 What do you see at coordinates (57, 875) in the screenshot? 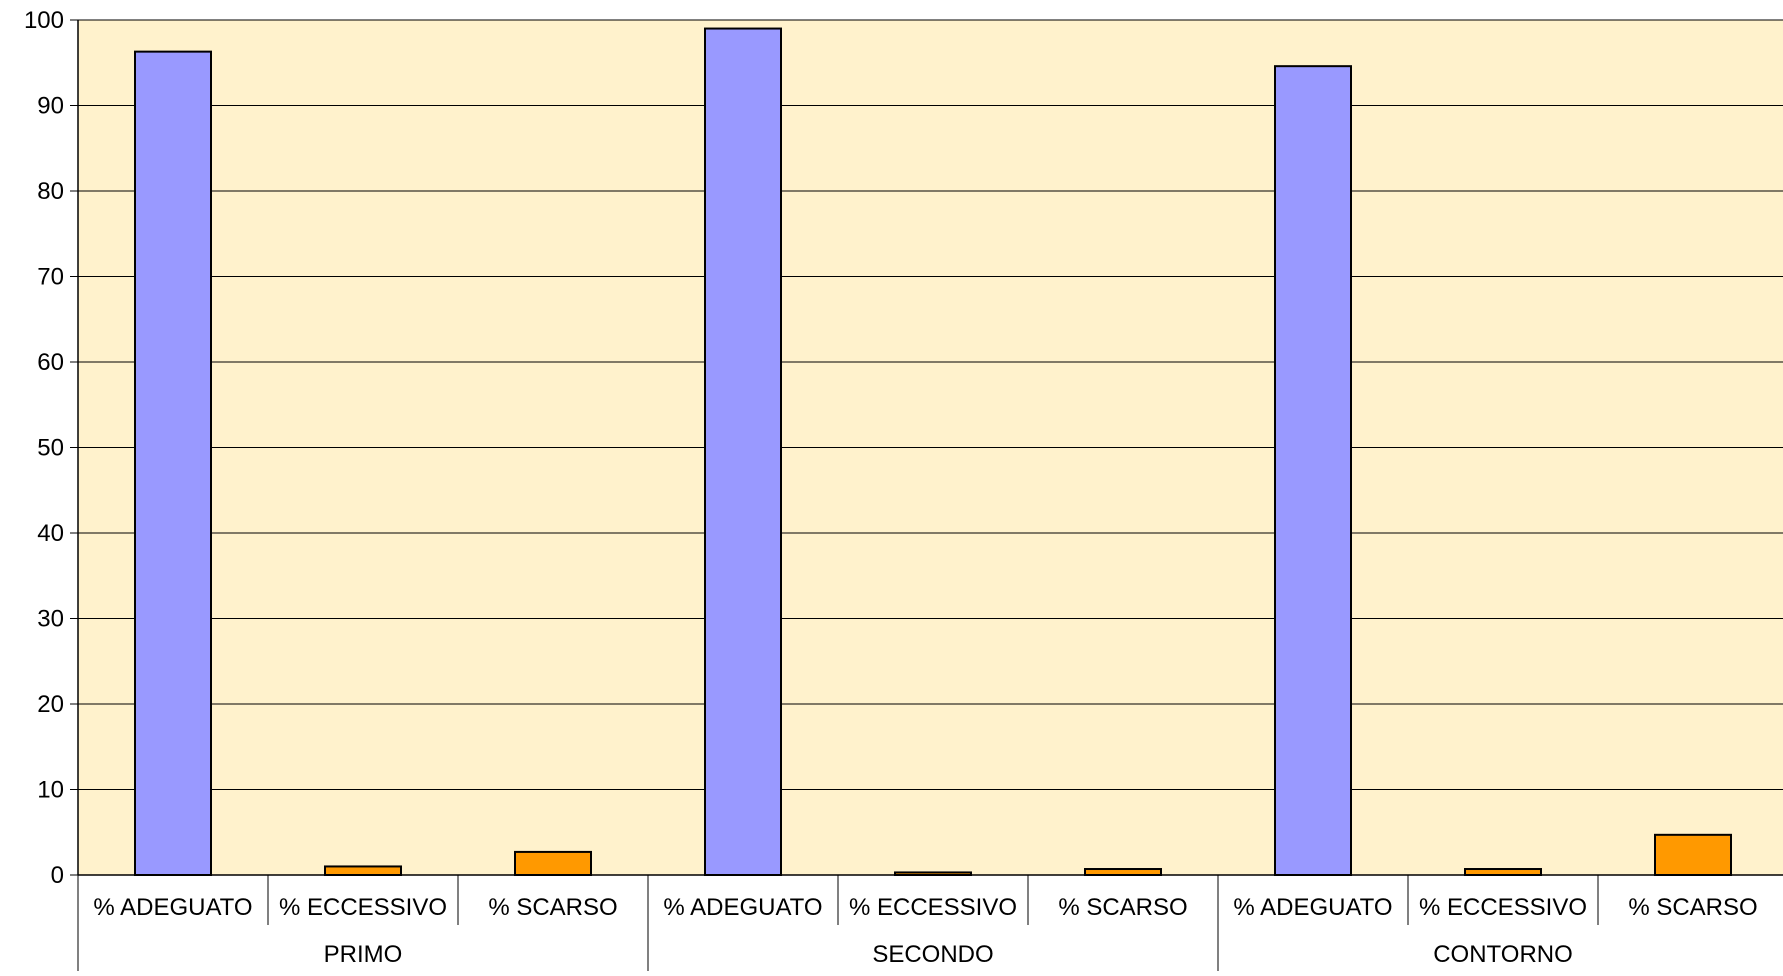
I see `y-tick-label: 0` at bounding box center [57, 875].